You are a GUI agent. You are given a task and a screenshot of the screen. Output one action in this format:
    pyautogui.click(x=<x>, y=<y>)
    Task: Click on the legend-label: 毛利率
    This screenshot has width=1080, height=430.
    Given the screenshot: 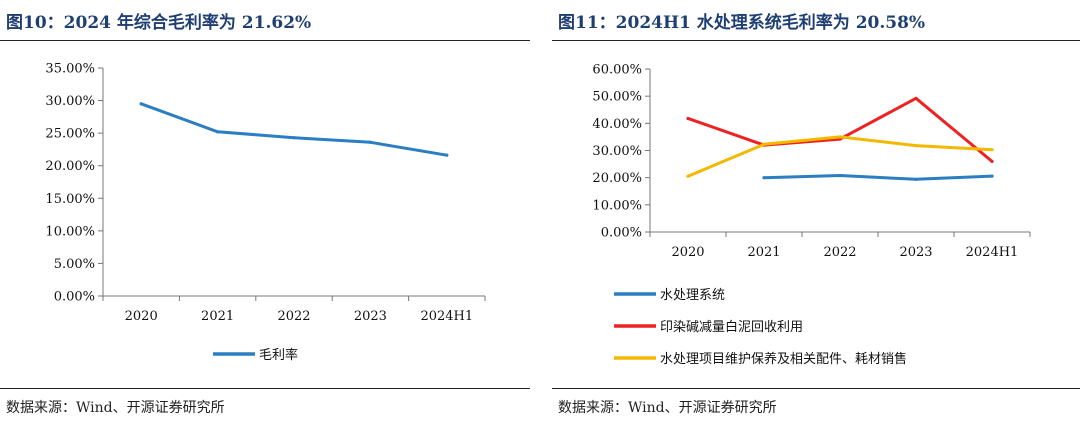 What is the action you would take?
    pyautogui.click(x=278, y=355)
    